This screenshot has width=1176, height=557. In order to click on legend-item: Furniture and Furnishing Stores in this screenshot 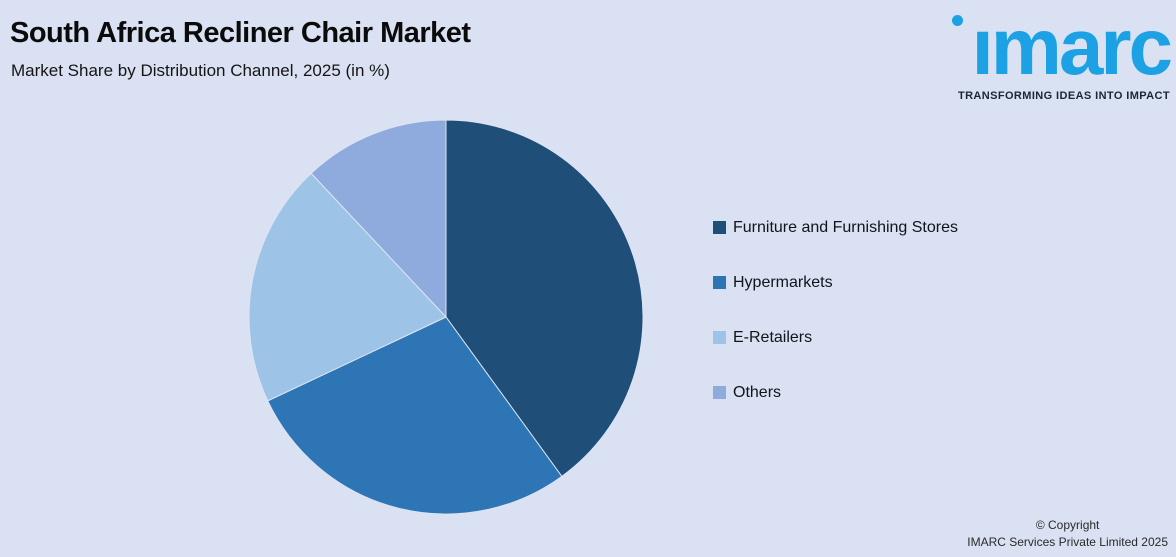, I will do `click(835, 227)`.